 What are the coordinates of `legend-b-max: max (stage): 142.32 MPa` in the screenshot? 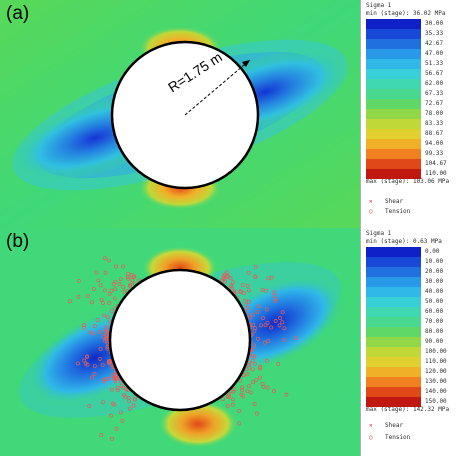 It's located at (408, 409).